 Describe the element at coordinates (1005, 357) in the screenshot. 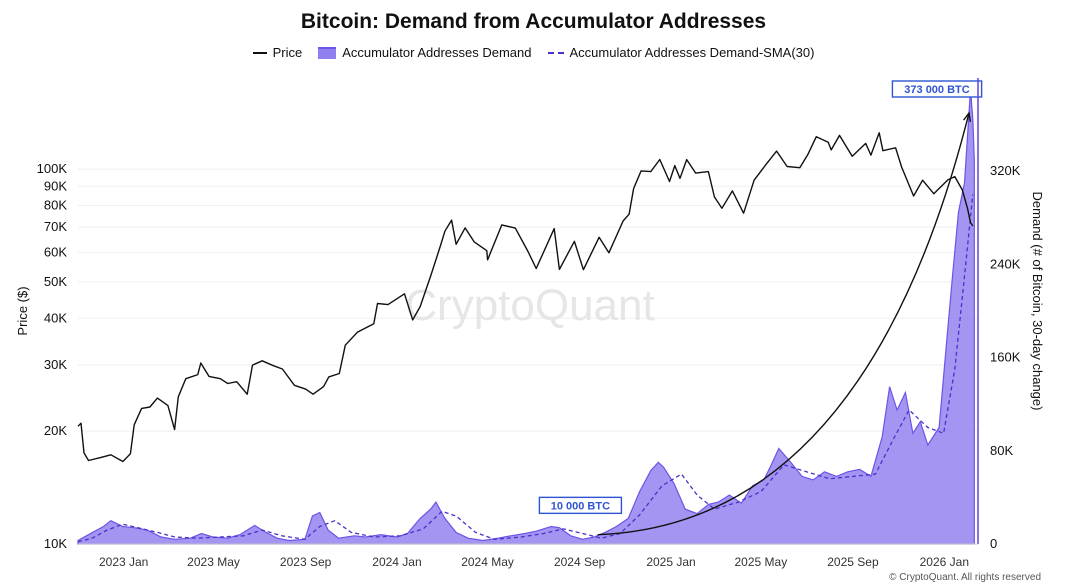

I see `y-right-tick-label: 160K` at that location.